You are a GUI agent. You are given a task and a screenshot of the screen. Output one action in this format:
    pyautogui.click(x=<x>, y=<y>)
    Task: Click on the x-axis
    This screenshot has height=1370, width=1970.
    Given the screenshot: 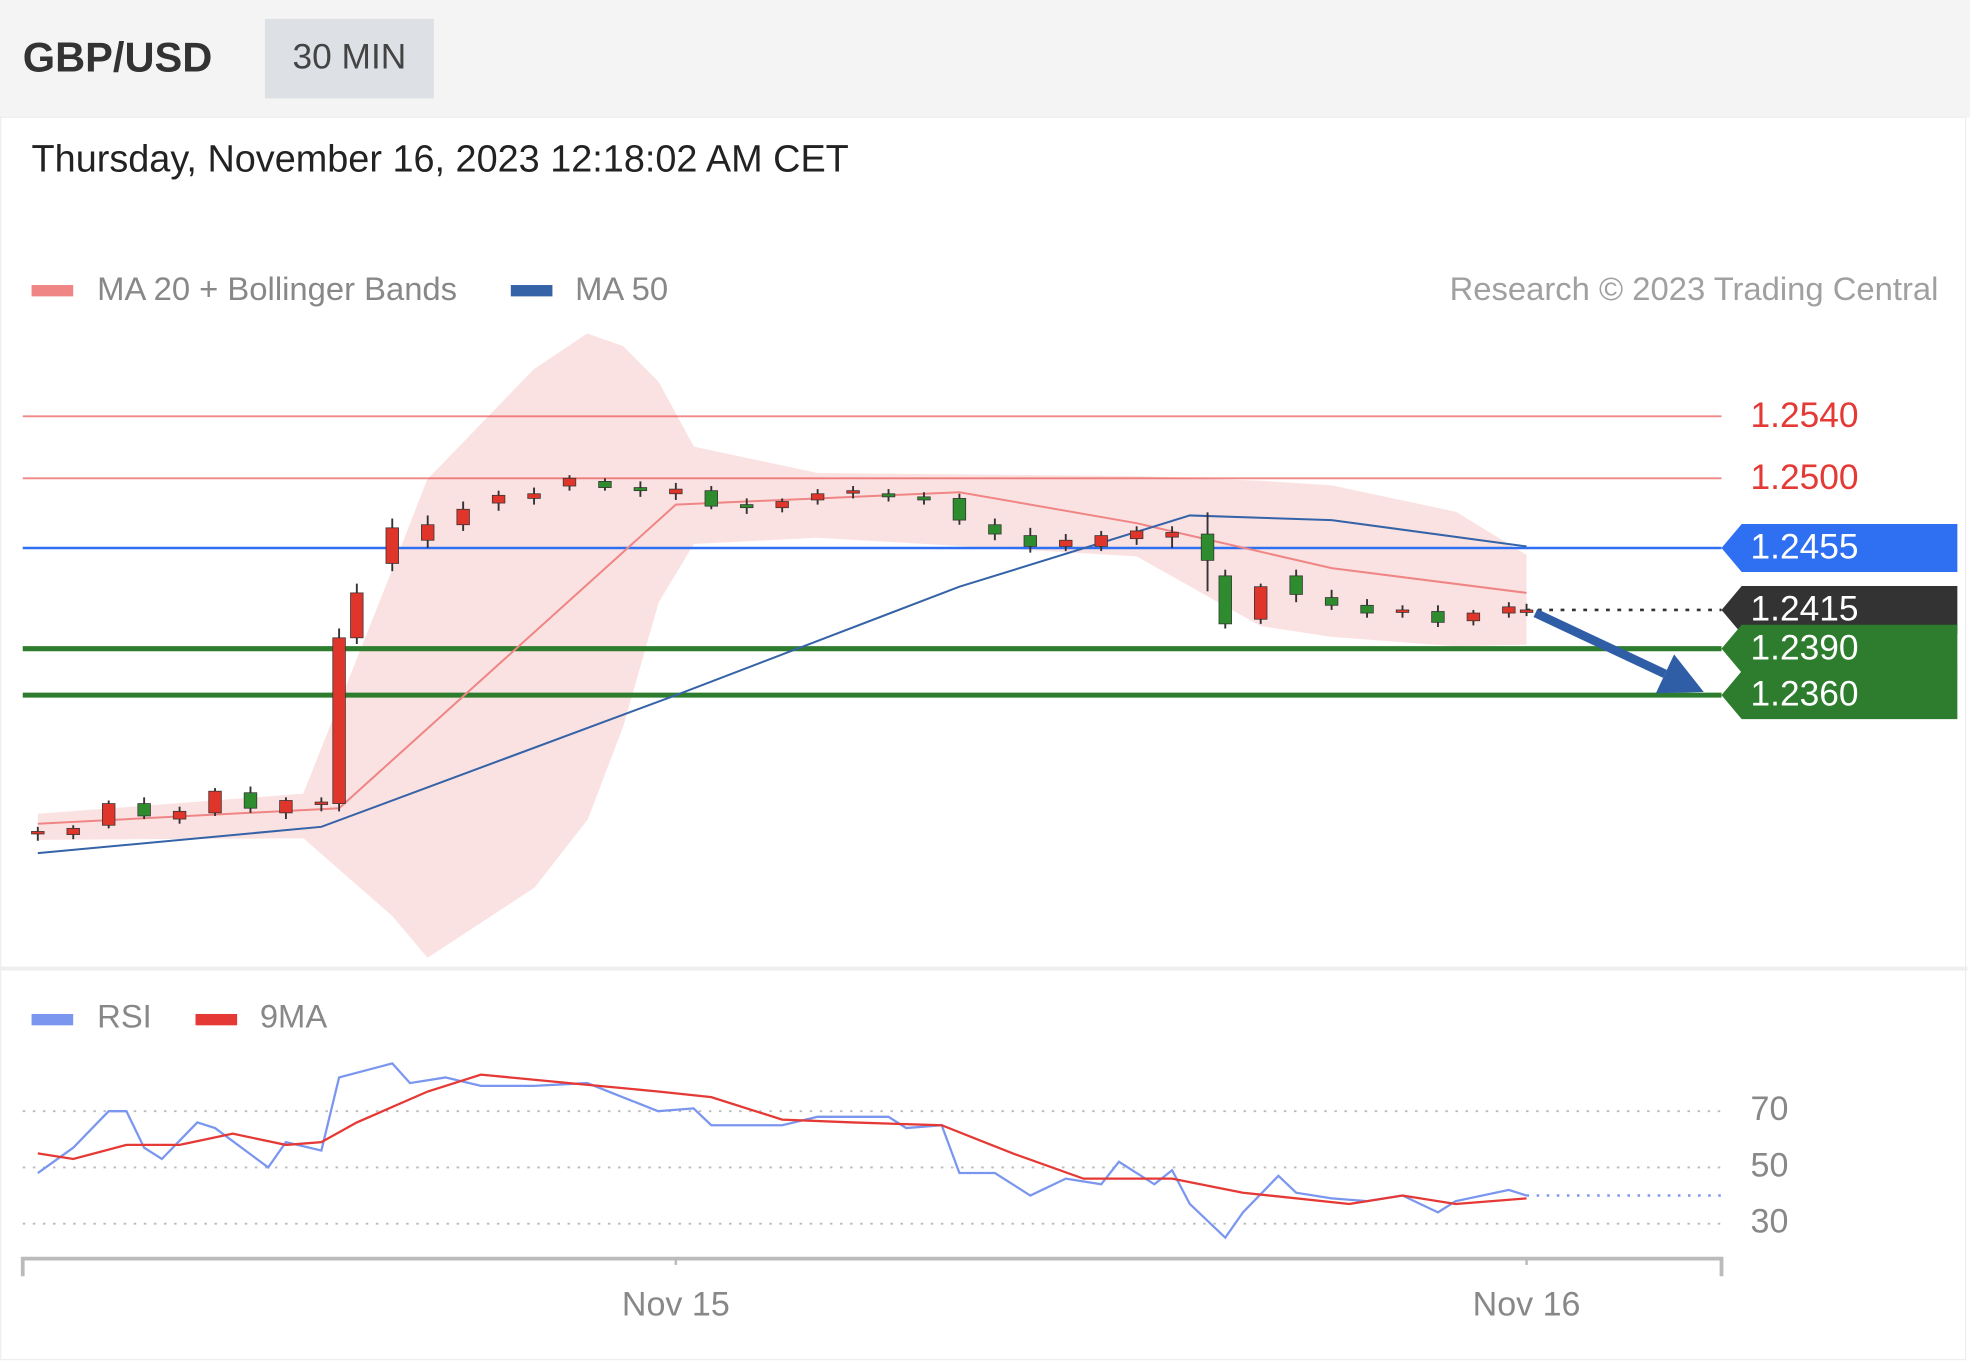 What is the action you would take?
    pyautogui.click(x=872, y=1266)
    